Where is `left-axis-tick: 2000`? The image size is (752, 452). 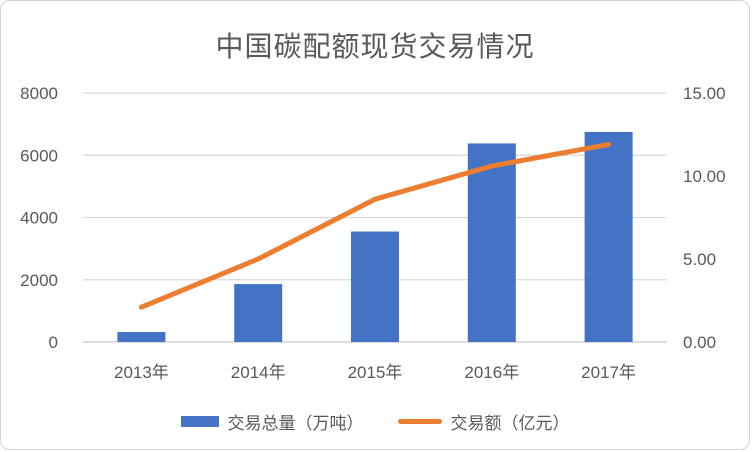 left-axis-tick: 2000 is located at coordinates (39, 280).